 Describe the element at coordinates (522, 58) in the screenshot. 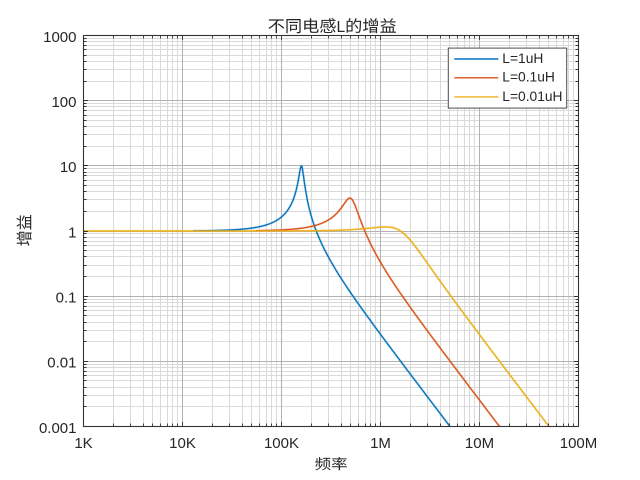

I see `svg-text: L=1uH` at that location.